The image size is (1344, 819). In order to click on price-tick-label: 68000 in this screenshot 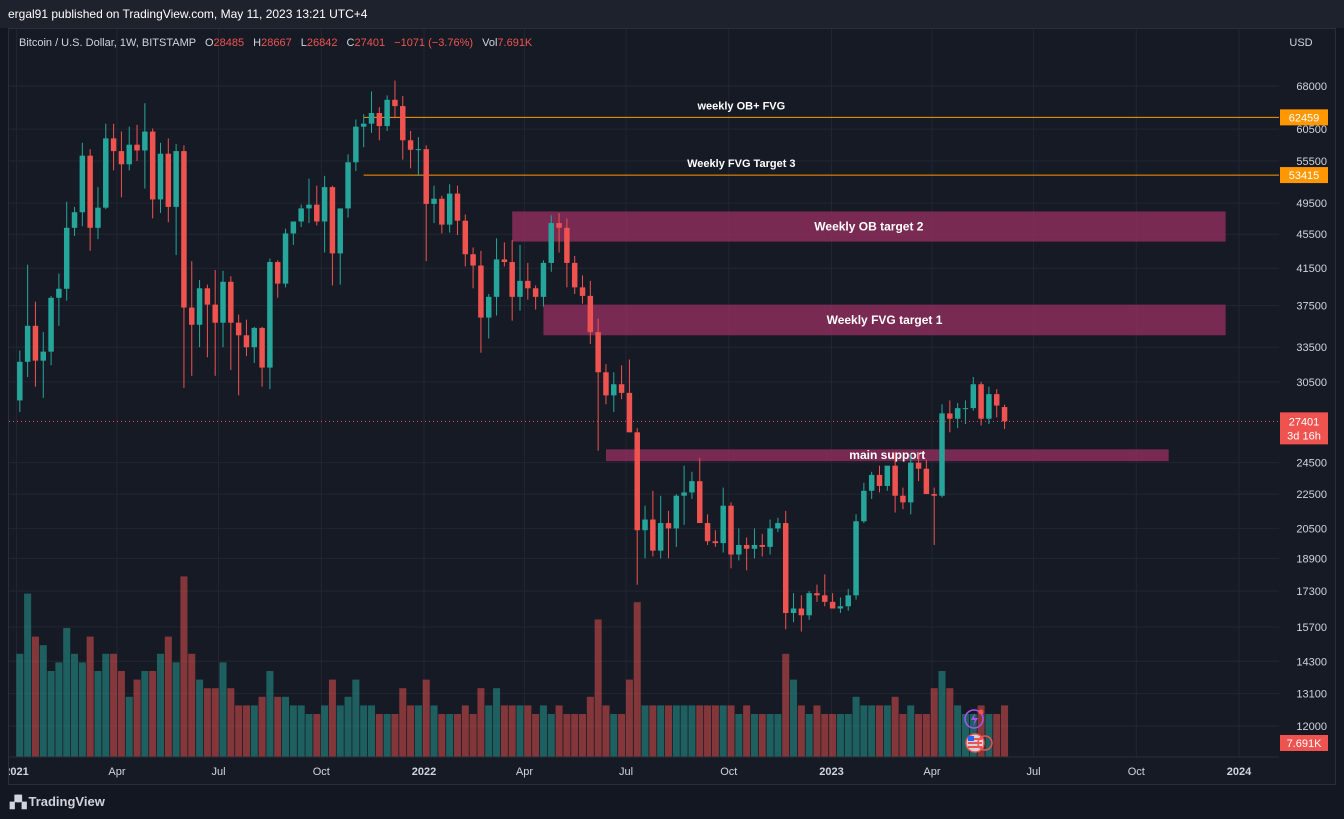, I will do `click(1311, 87)`.